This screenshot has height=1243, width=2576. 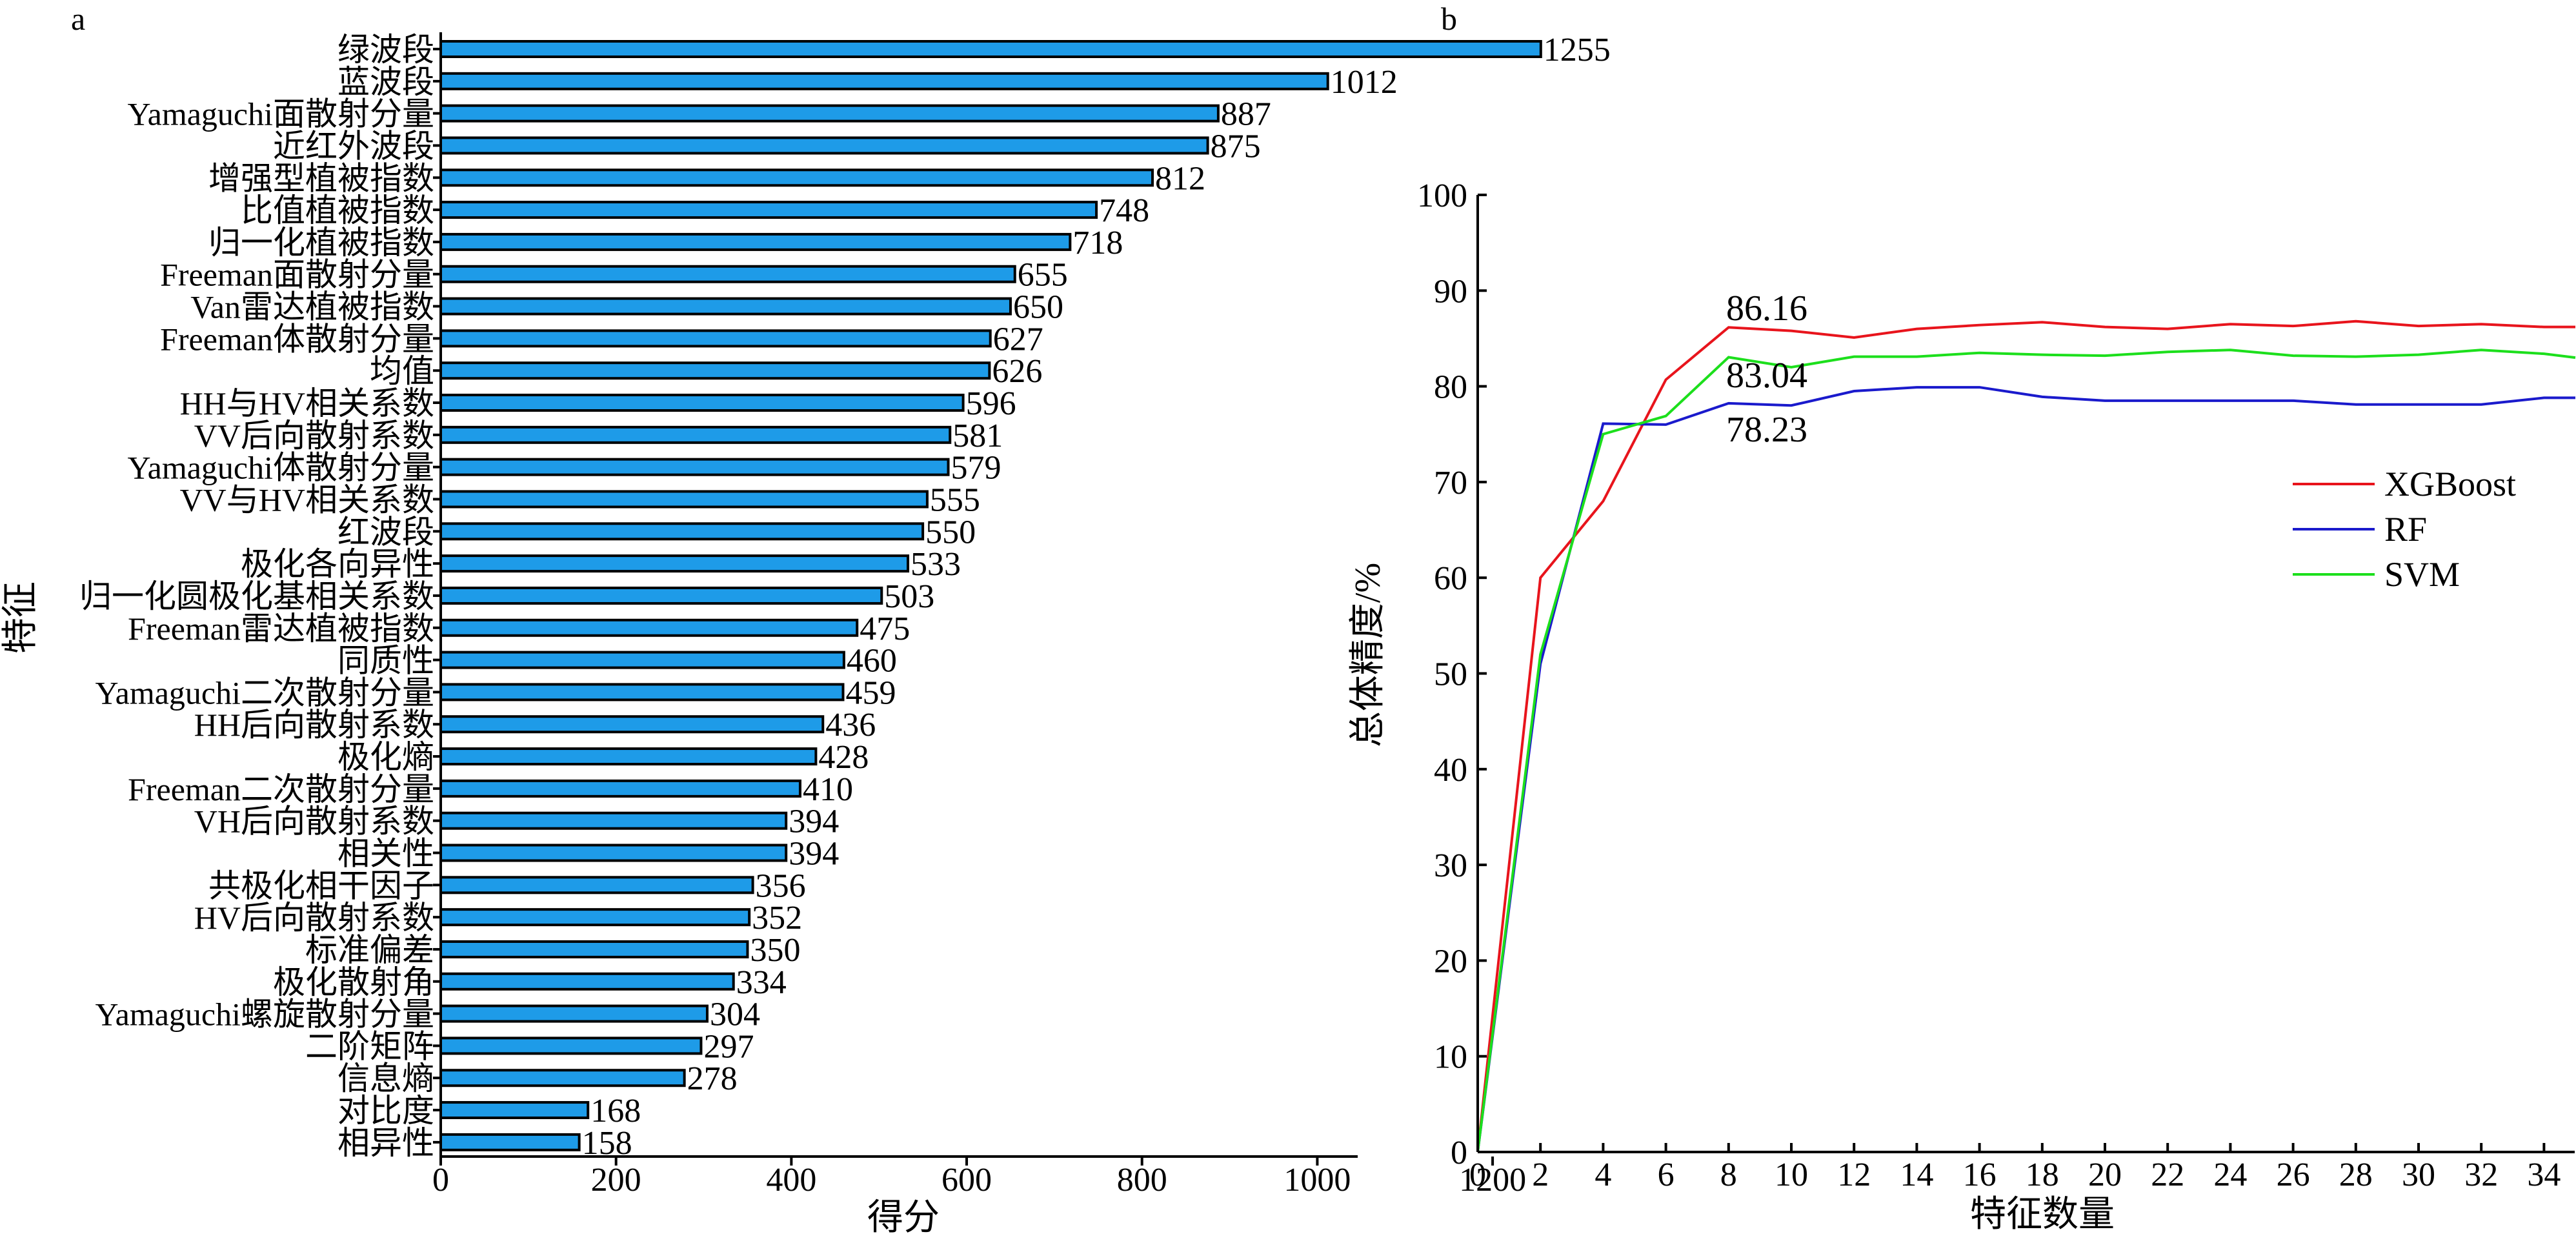 I want to click on x-tick-label: 18, so click(x=2042, y=1175).